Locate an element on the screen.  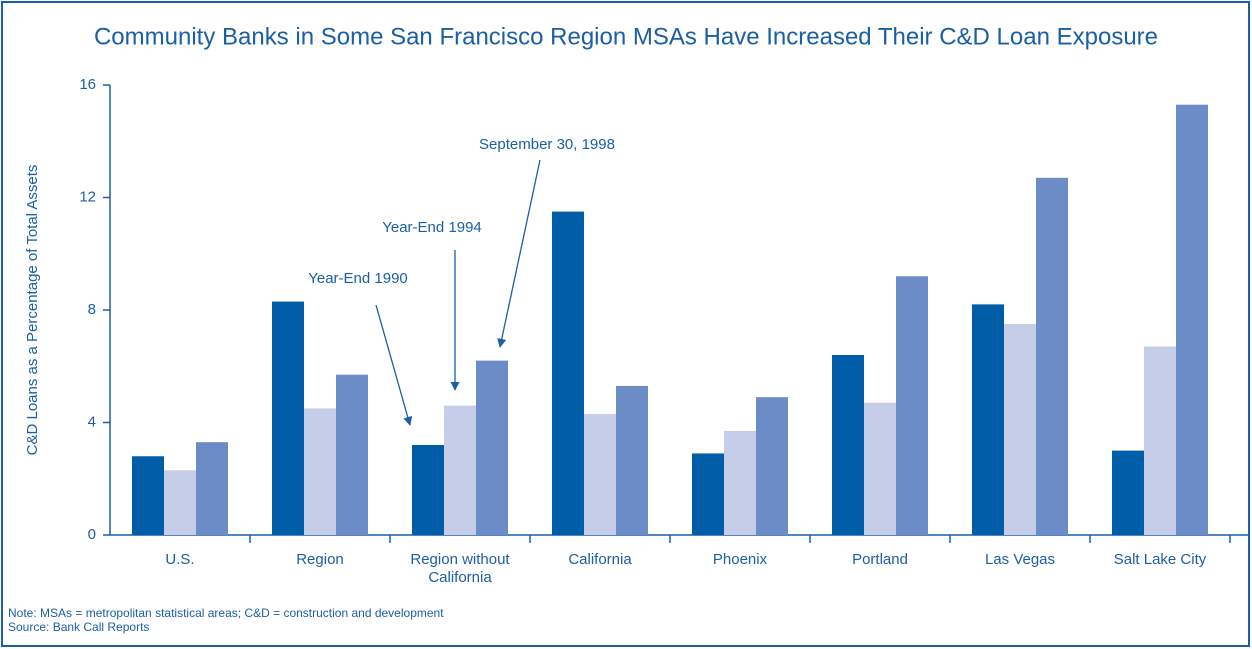
series-annotation: Year-End 1994 is located at coordinates (432, 227).